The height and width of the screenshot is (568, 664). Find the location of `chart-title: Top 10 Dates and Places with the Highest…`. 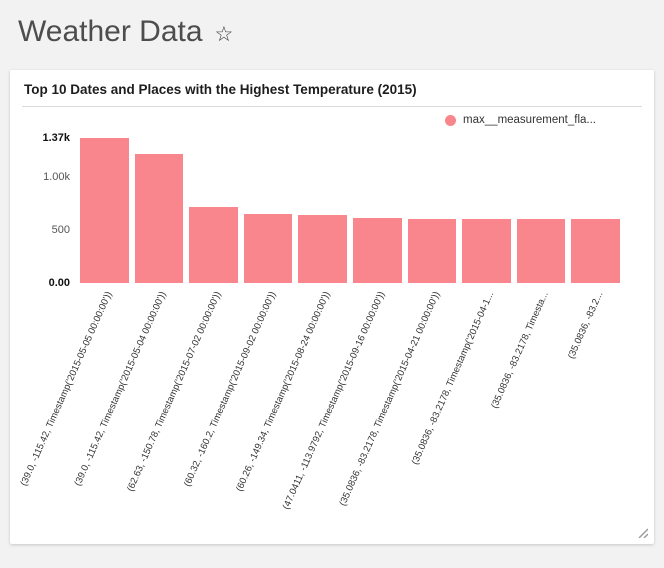

chart-title: Top 10 Dates and Places with the Highest… is located at coordinates (220, 89).